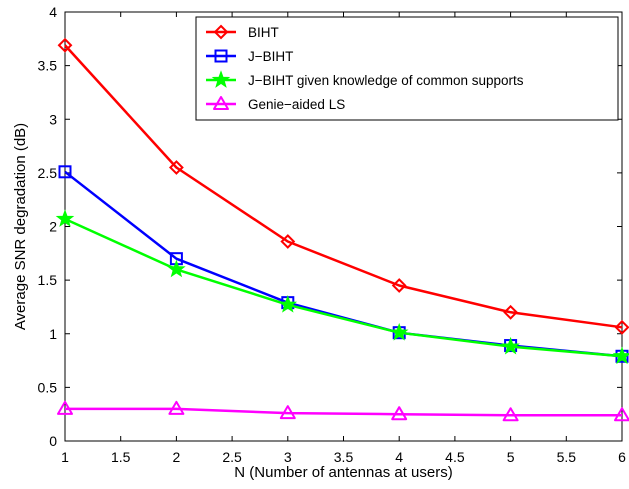  Describe the element at coordinates (455, 457) in the screenshot. I see `x-tick-label: 4.5` at that location.